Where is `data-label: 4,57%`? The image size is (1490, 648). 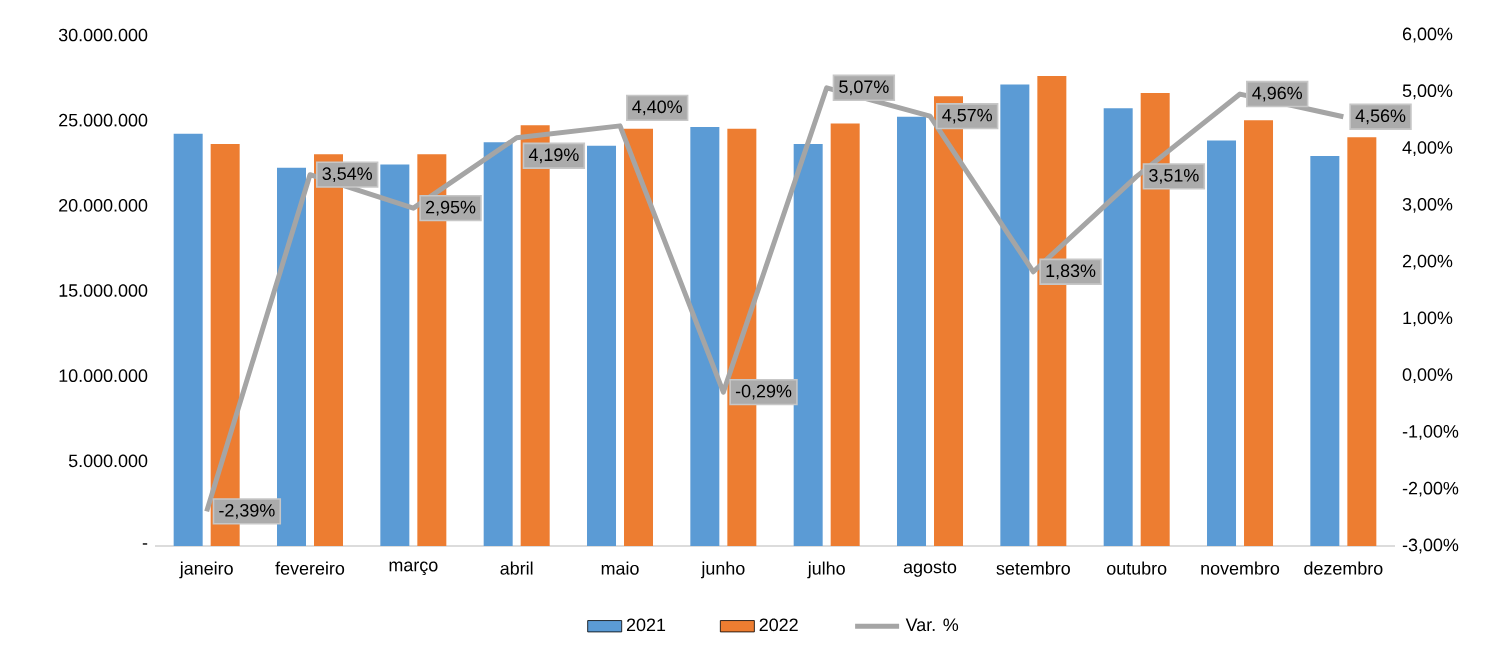
data-label: 4,57% is located at coordinates (967, 116).